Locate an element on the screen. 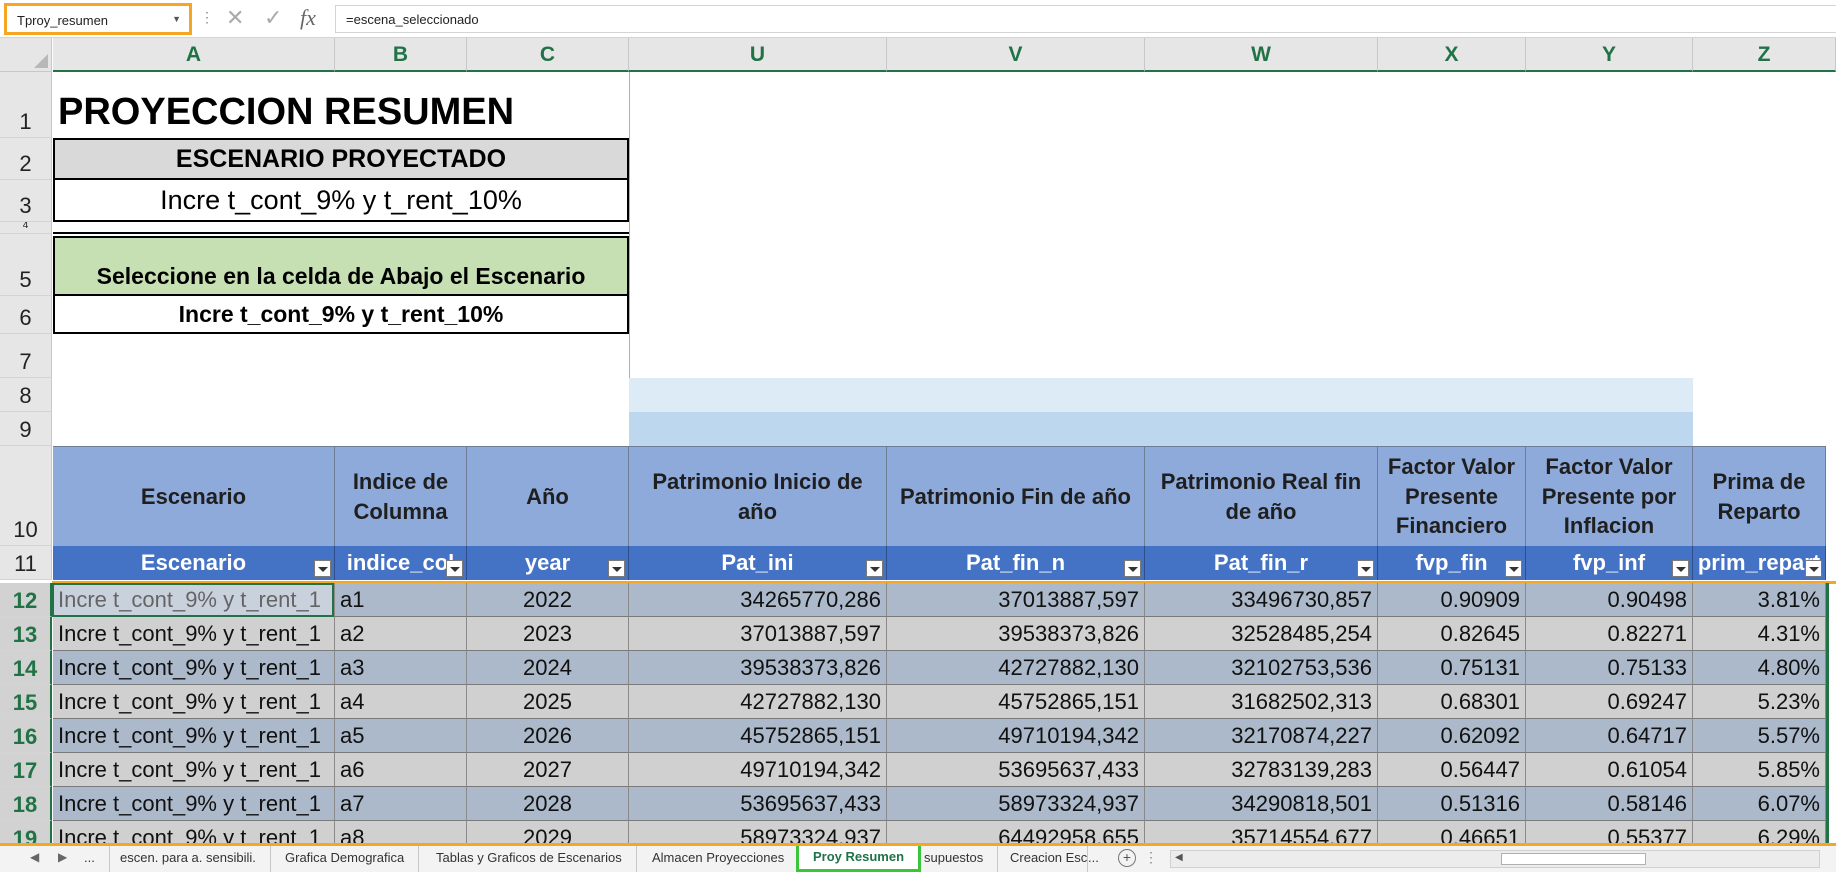  table-cell: 2025 is located at coordinates (548, 702).